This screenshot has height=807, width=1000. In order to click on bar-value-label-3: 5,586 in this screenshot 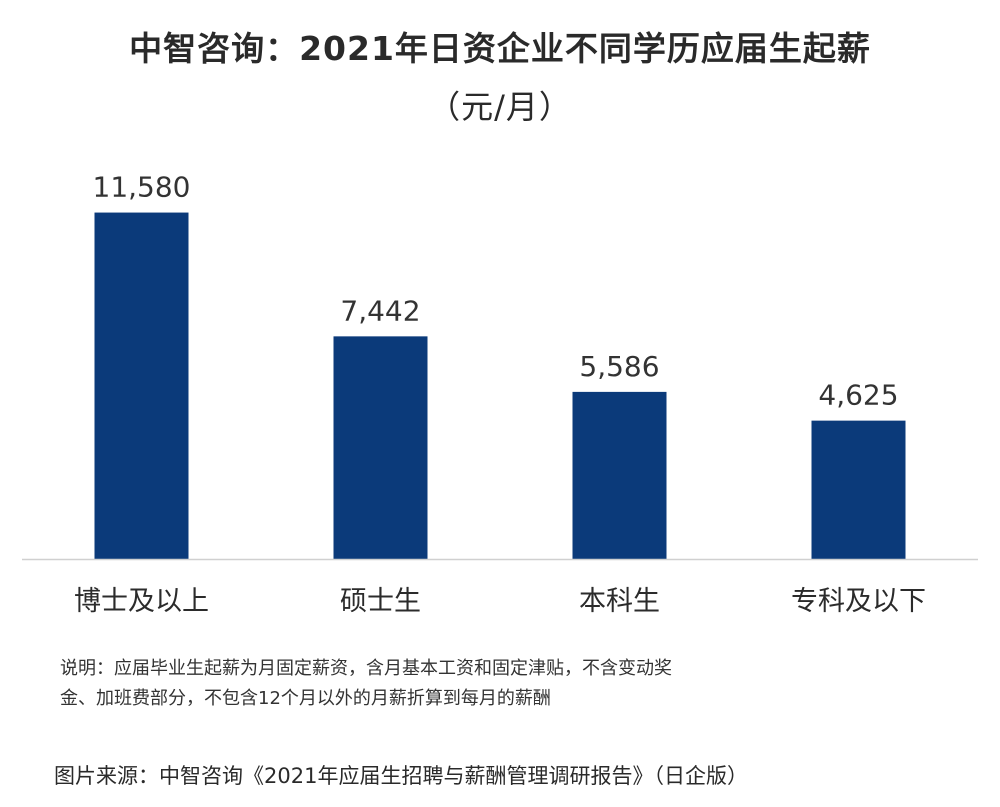, I will do `click(619, 366)`.